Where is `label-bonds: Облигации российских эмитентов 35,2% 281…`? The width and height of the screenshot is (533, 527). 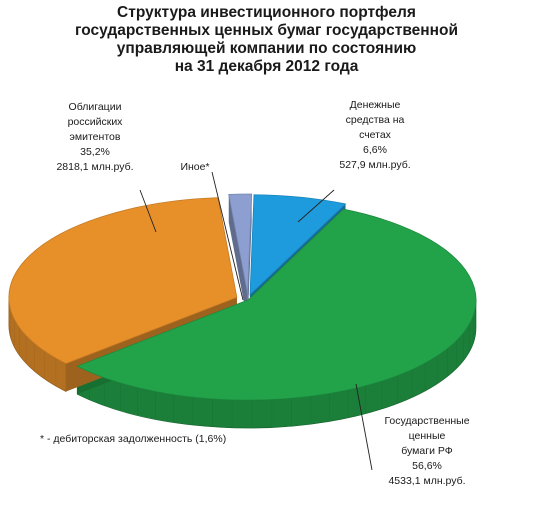 label-bonds: Облигации российских эмитентов 35,2% 281… is located at coordinates (95, 137).